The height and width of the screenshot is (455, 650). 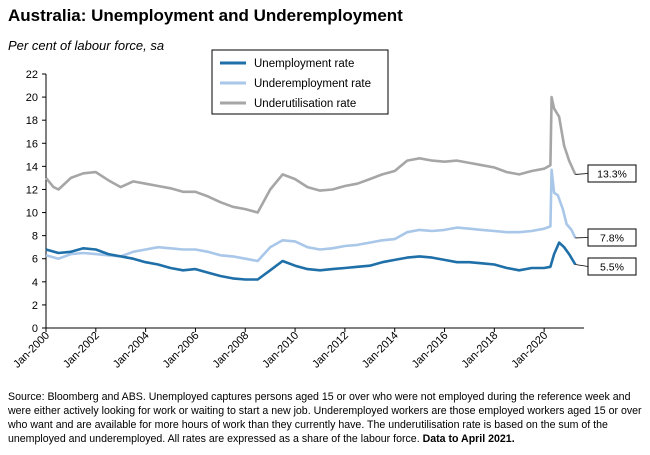 What do you see at coordinates (304, 64) in the screenshot?
I see `legend-label: Unemployment rate` at bounding box center [304, 64].